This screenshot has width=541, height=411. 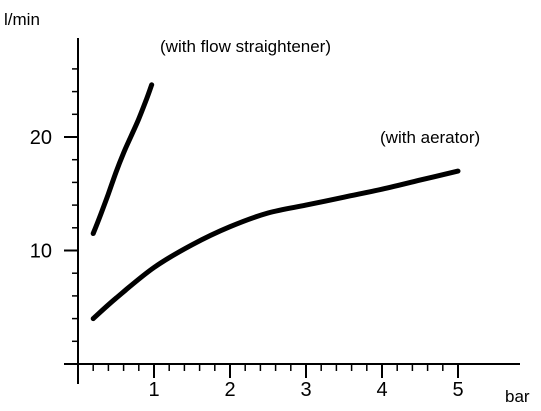 What do you see at coordinates (153, 390) in the screenshot?
I see `x-tick-label: 1` at bounding box center [153, 390].